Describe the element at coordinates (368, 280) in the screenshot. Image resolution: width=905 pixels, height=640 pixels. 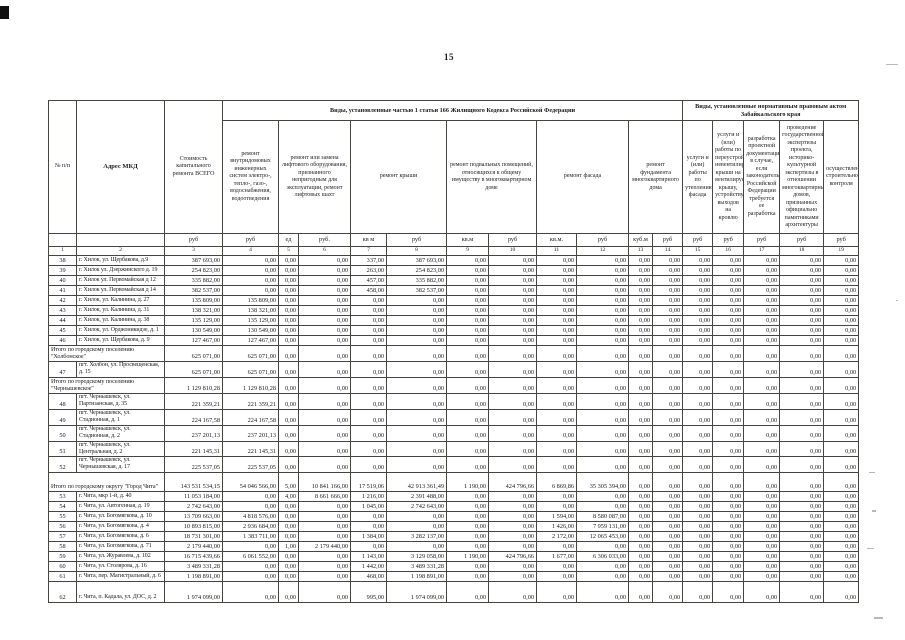
I see `value-cell: 457,00` at that location.